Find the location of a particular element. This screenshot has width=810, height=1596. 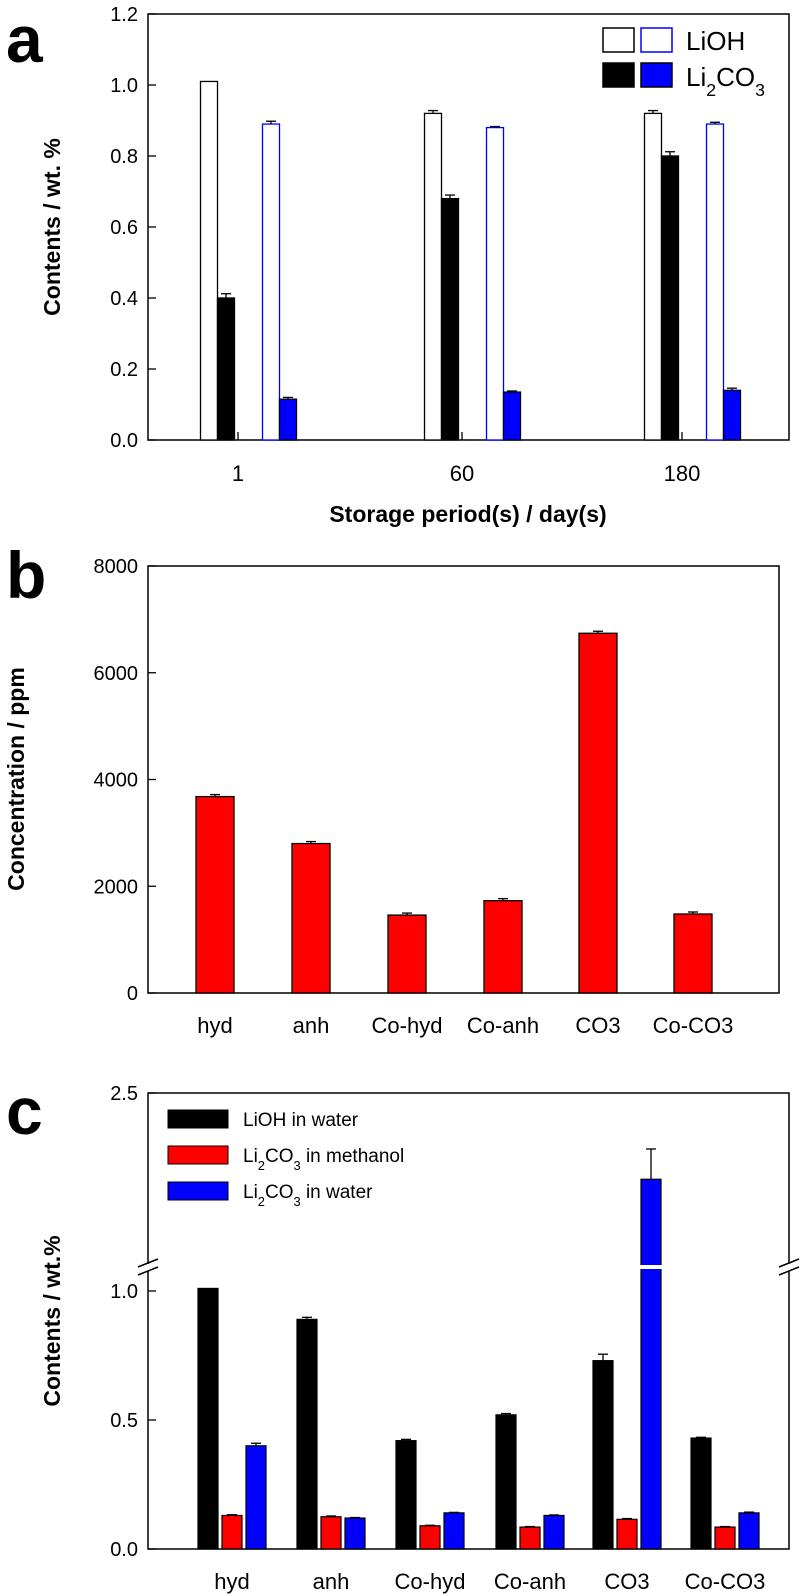

legend-c-lioh-water-swatch is located at coordinates (198, 1119).